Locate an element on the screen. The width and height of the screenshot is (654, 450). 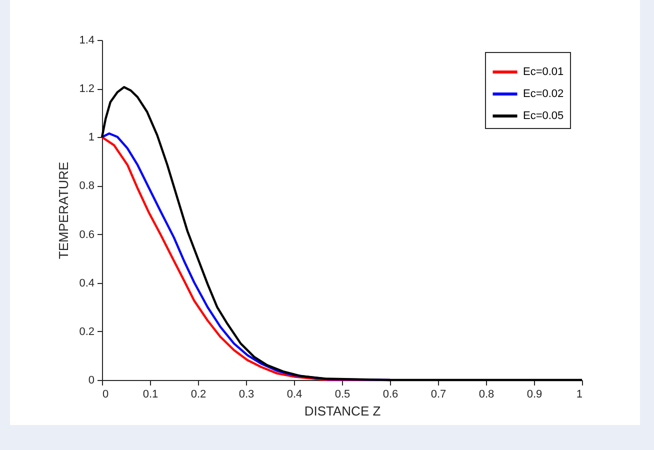
legend-label: Ec=0.01 is located at coordinates (543, 72).